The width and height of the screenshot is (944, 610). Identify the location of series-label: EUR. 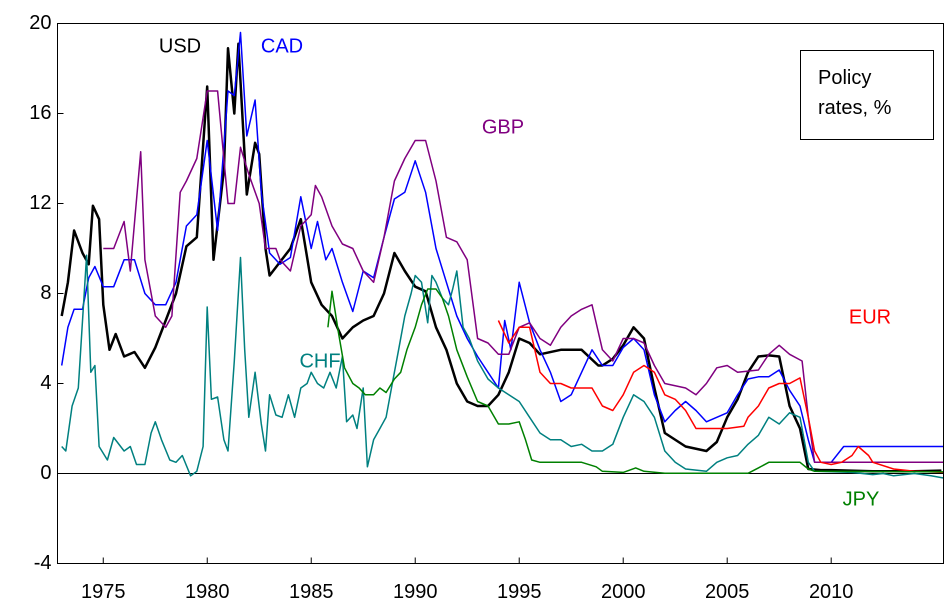
(870, 317).